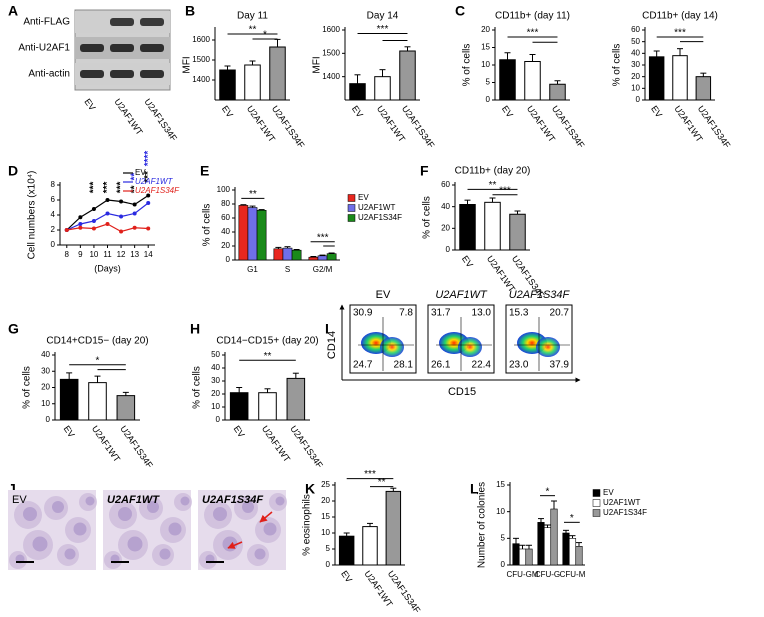 This screenshot has width=764, height=617. Describe the element at coordinates (540, 295) in the screenshot. I see `flow-panel-label: U2AF1S34F` at that location.